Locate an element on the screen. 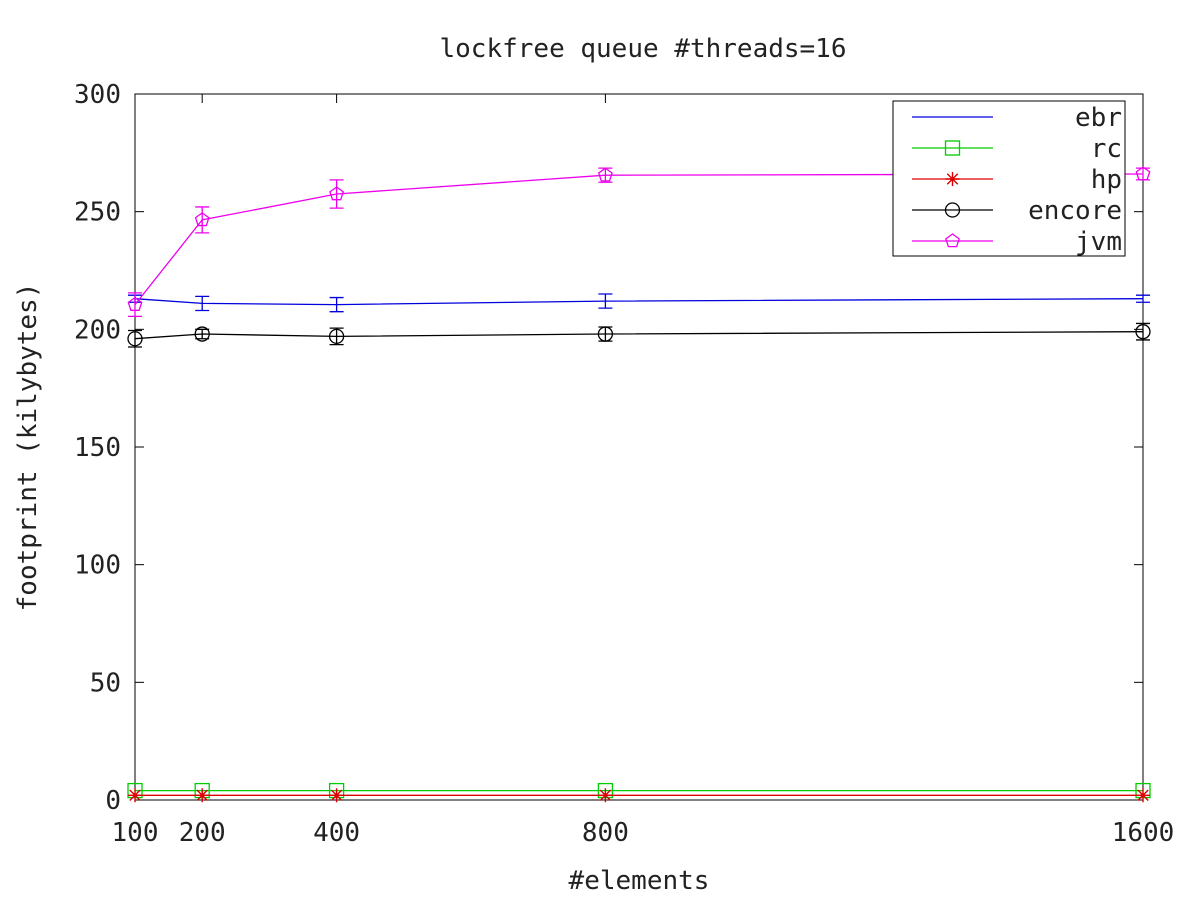 The width and height of the screenshot is (1200, 900). series-line-encore is located at coordinates (639, 335).